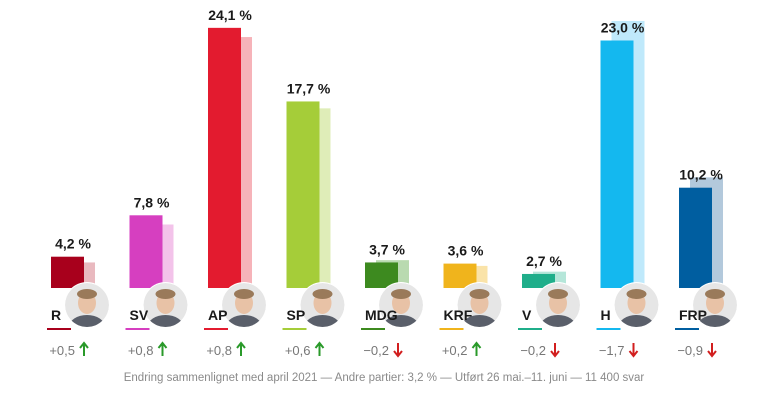 Image resolution: width=768 pixels, height=415 pixels. I want to click on party-underline-r, so click(59, 329).